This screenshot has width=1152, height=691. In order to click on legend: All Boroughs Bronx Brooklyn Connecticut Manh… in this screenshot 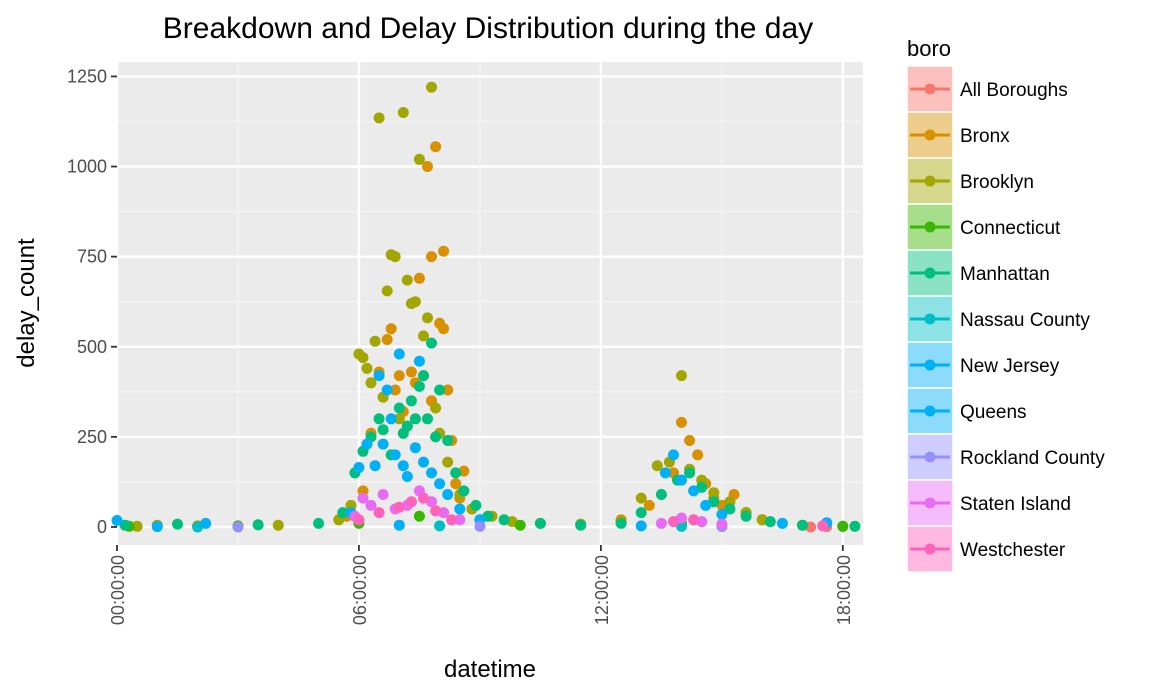, I will do `click(1005, 319)`.